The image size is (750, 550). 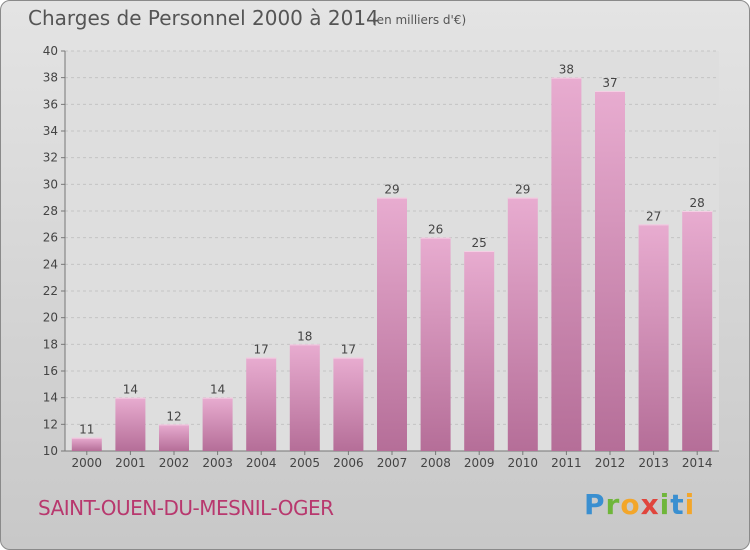 What do you see at coordinates (173, 416) in the screenshot?
I see `data-label: 12` at bounding box center [173, 416].